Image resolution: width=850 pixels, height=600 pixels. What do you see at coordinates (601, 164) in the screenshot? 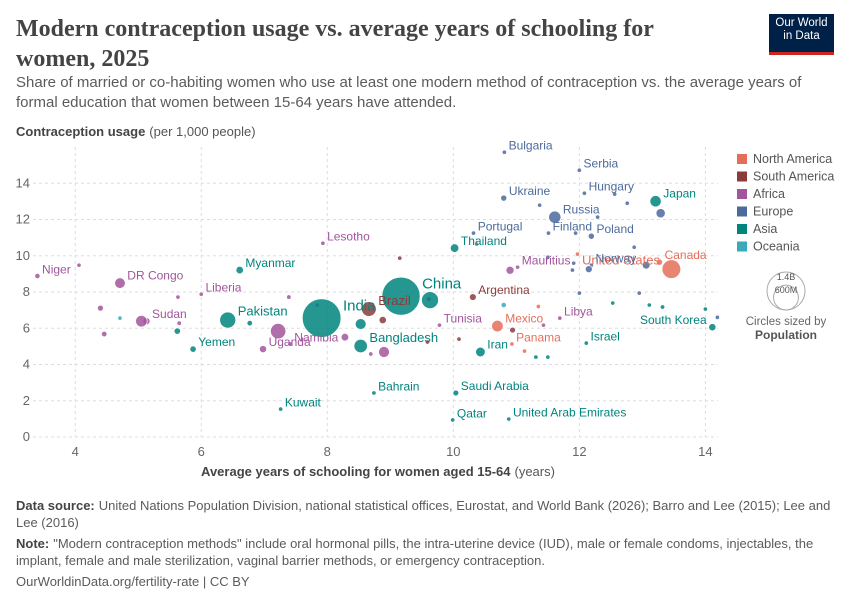
I see `point-label: Serbia` at bounding box center [601, 164].